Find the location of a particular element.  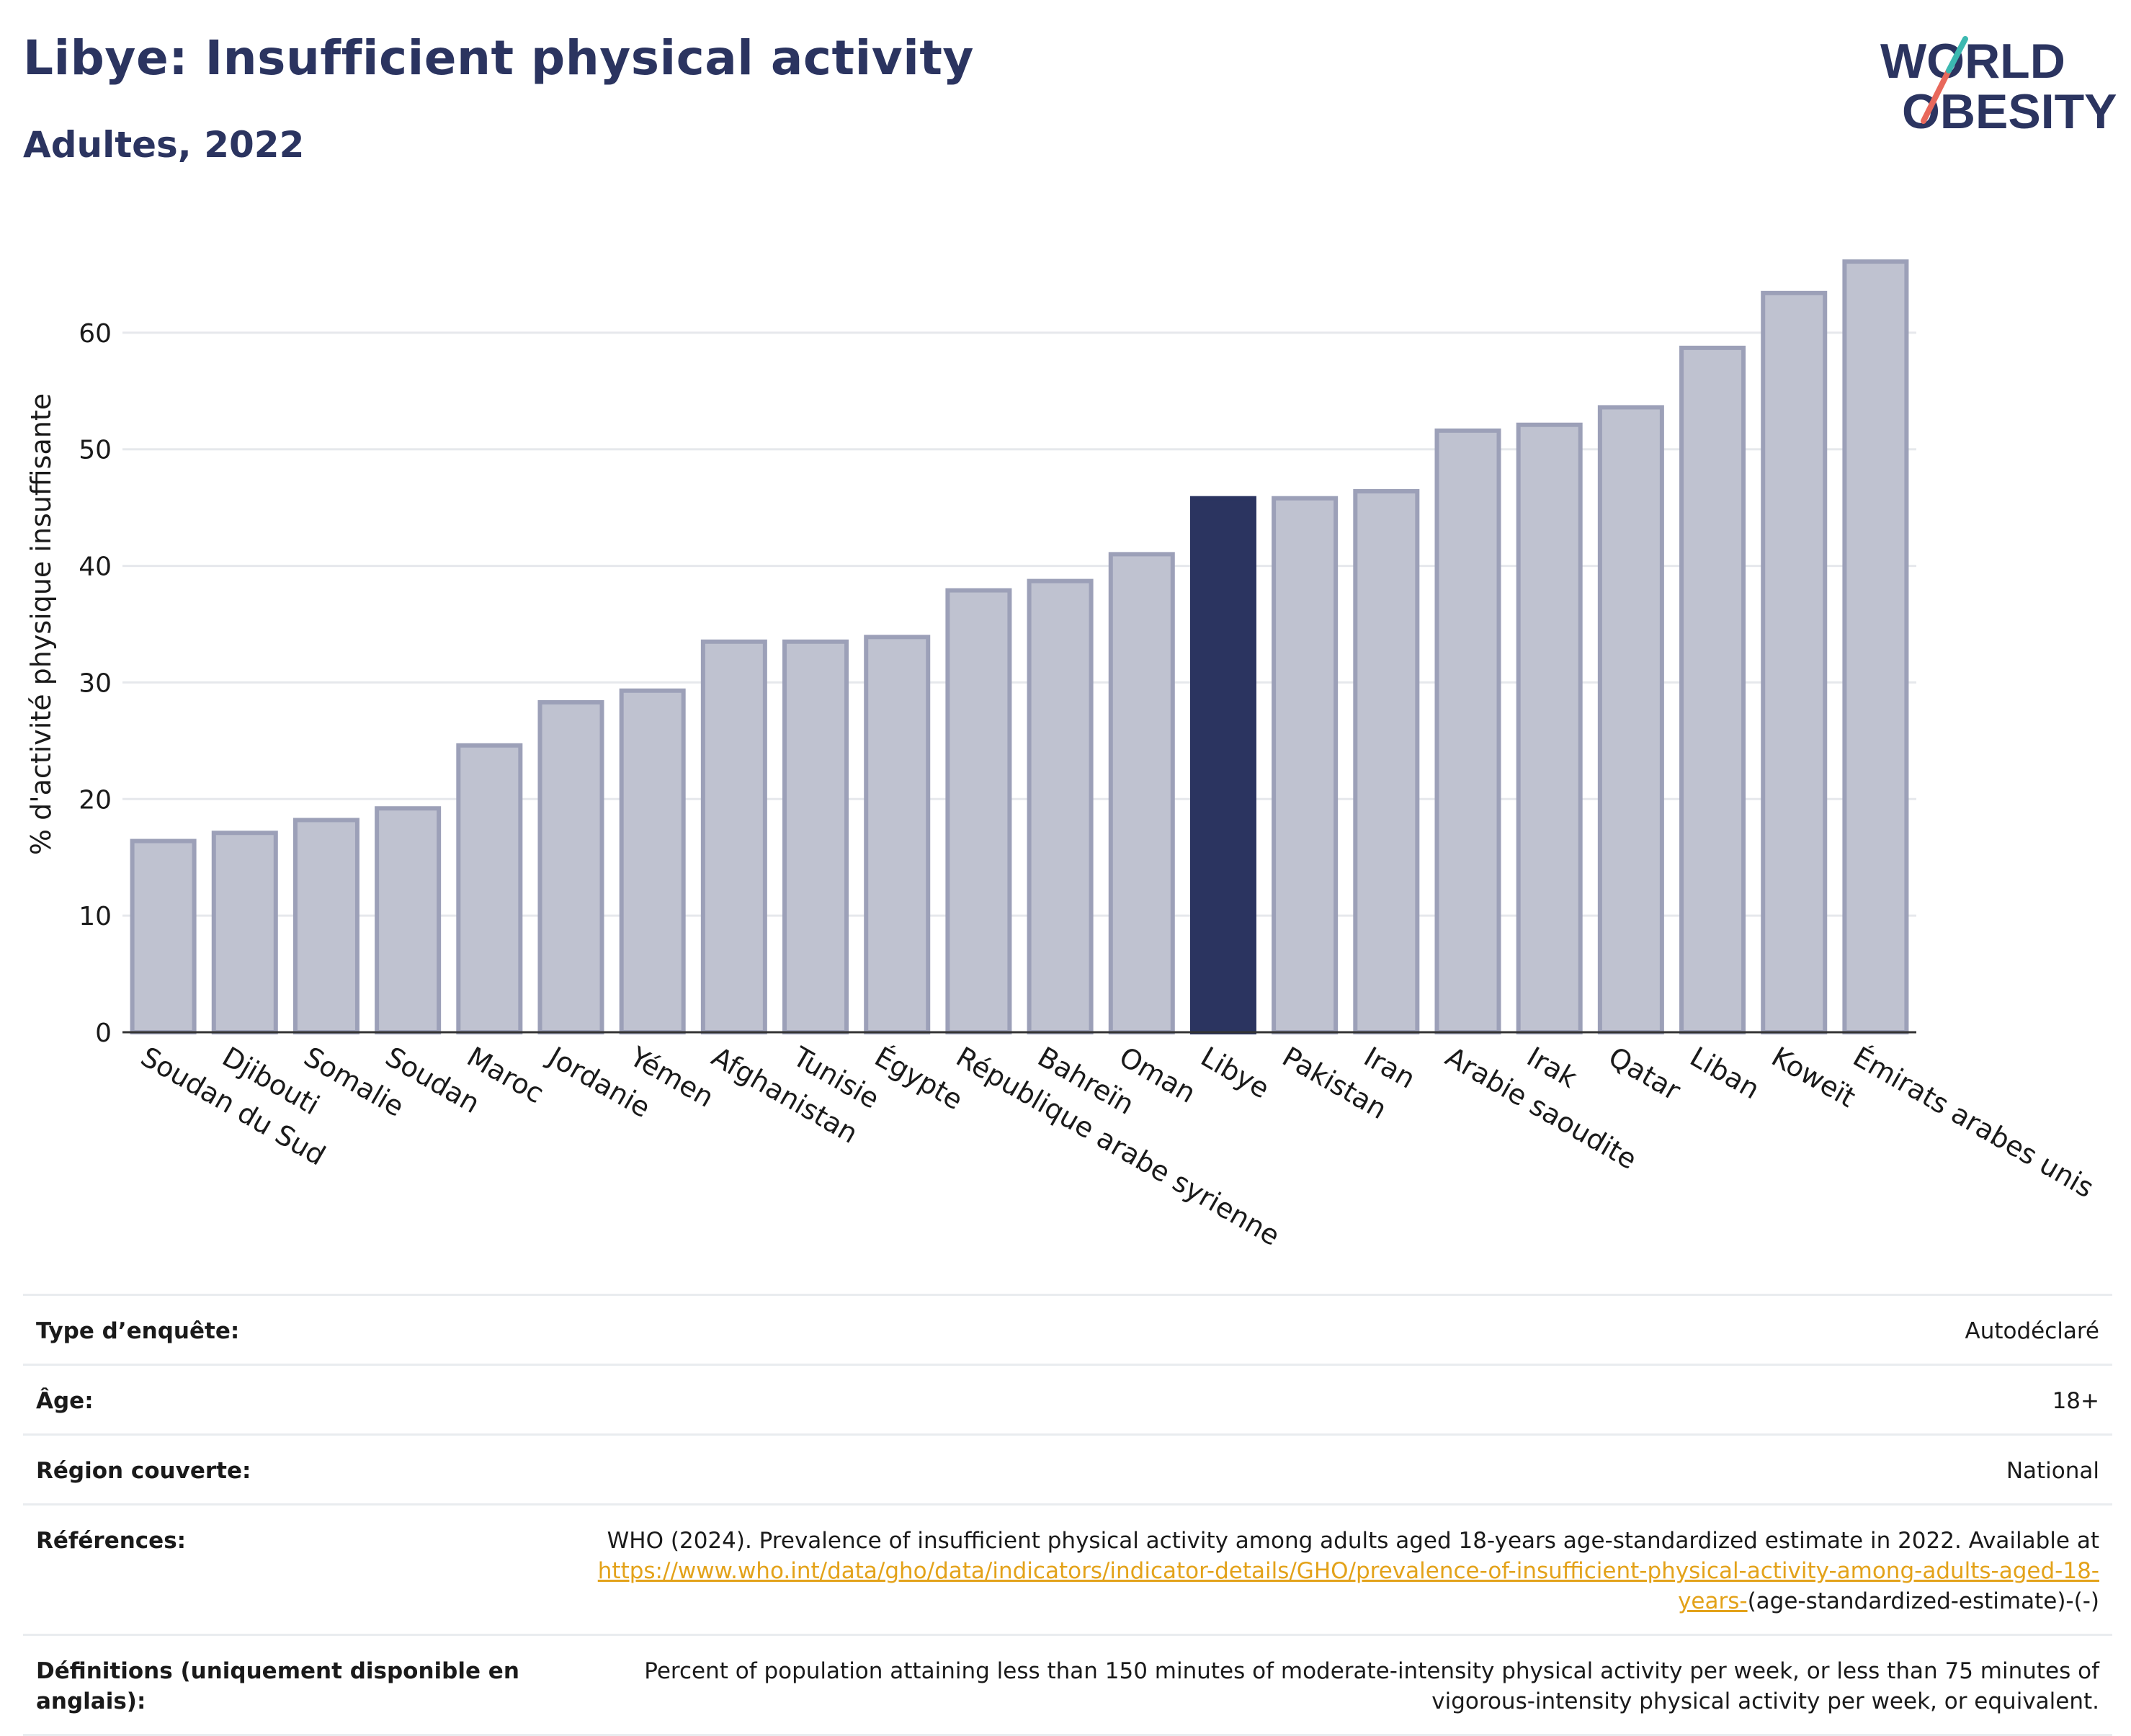

bar-highlighted is located at coordinates (1223, 765).